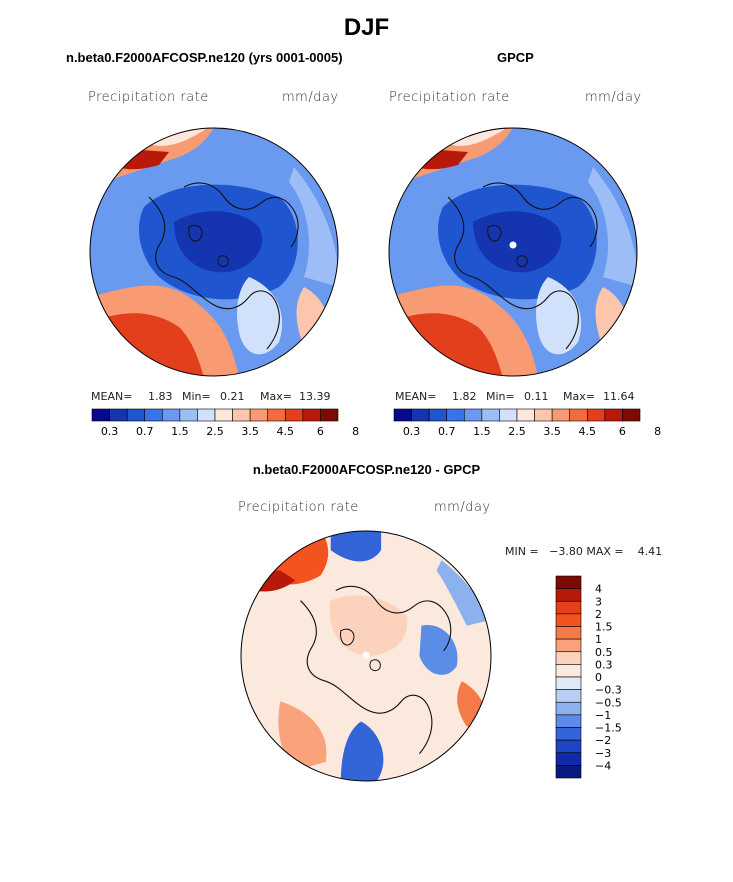 This screenshot has width=733, height=882. What do you see at coordinates (608, 728) in the screenshot?
I see `panel-3-colorbar-tick-label: −1.5` at bounding box center [608, 728].